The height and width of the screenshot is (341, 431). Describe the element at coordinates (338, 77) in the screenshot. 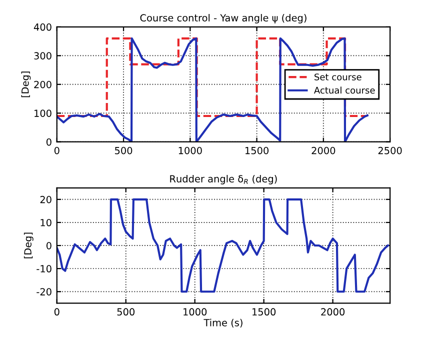

I see `legend-label: Set course` at that location.